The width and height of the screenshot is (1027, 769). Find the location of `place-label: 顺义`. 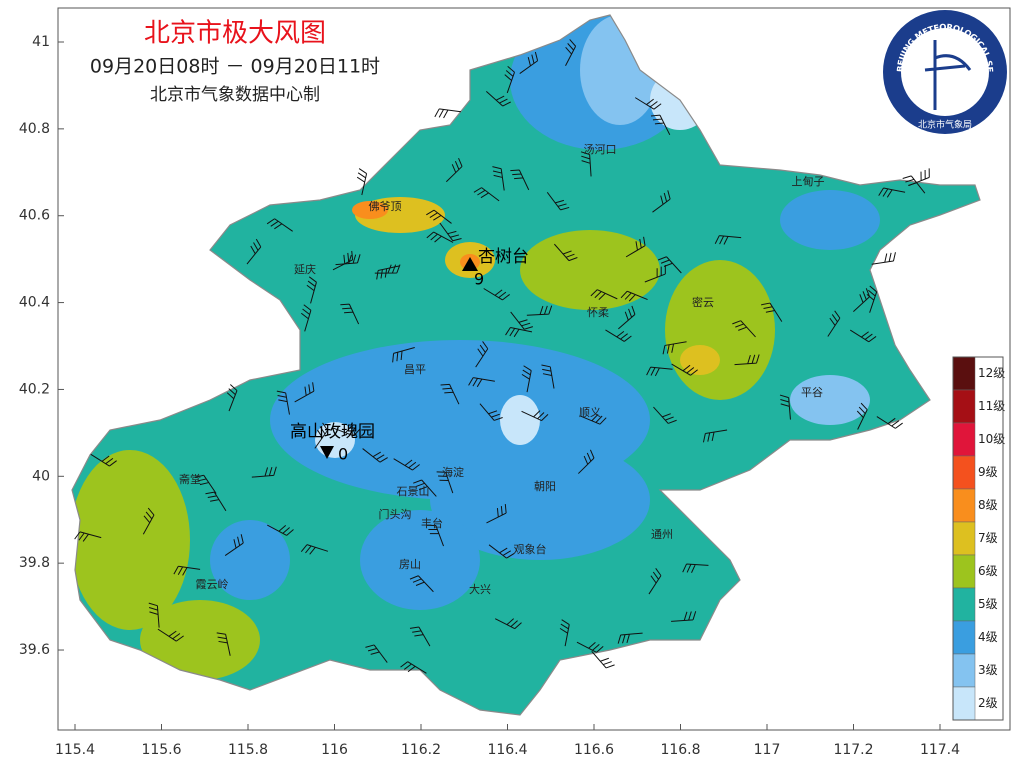

place-label: 顺义 is located at coordinates (590, 412).